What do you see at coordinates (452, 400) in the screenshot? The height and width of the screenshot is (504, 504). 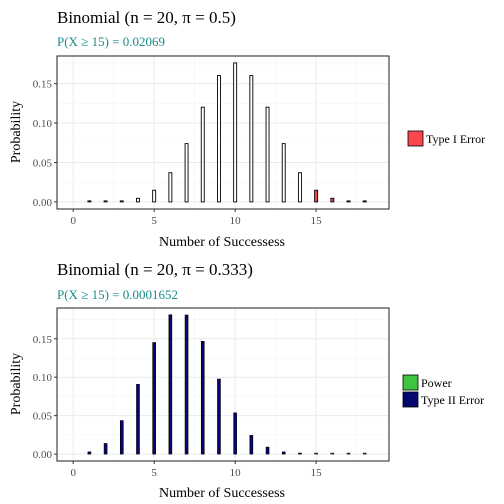 I see `legend-label-type-ii-error: Type II Error` at bounding box center [452, 400].